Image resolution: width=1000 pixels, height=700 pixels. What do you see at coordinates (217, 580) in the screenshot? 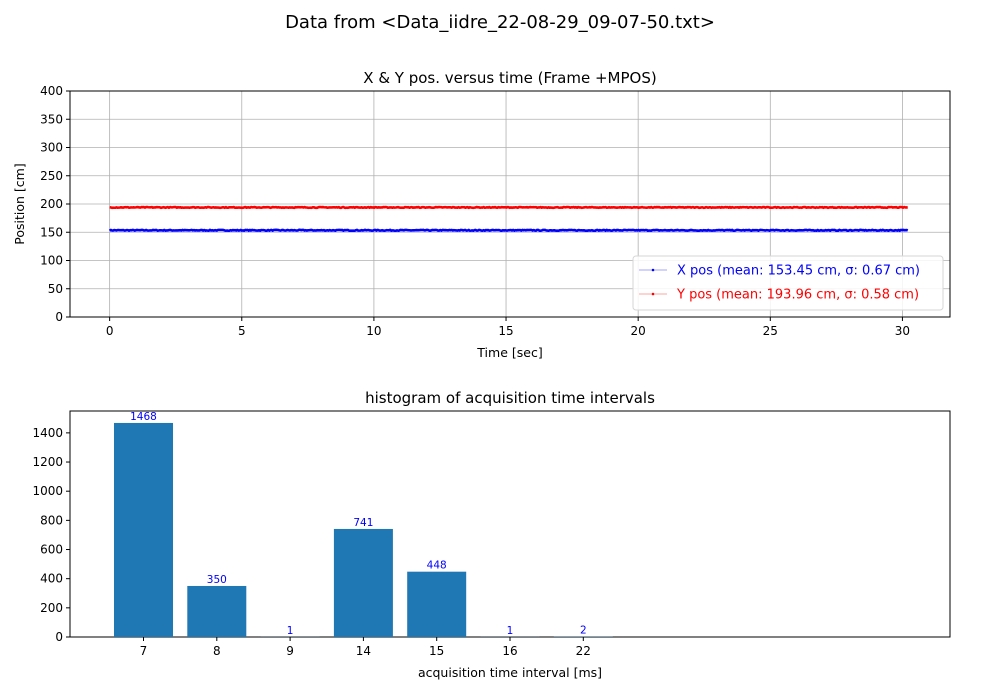
I see `bar-value-label: 350` at bounding box center [217, 580].